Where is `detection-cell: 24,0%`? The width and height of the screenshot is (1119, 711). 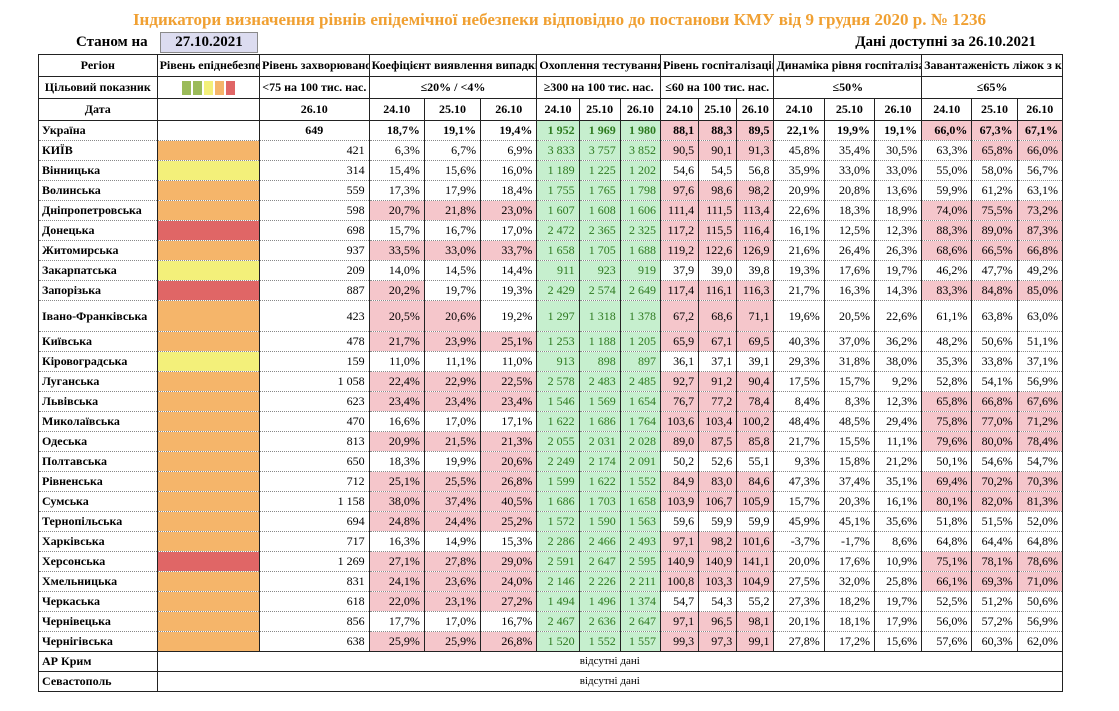 detection-cell: 24,0% is located at coordinates (509, 581).